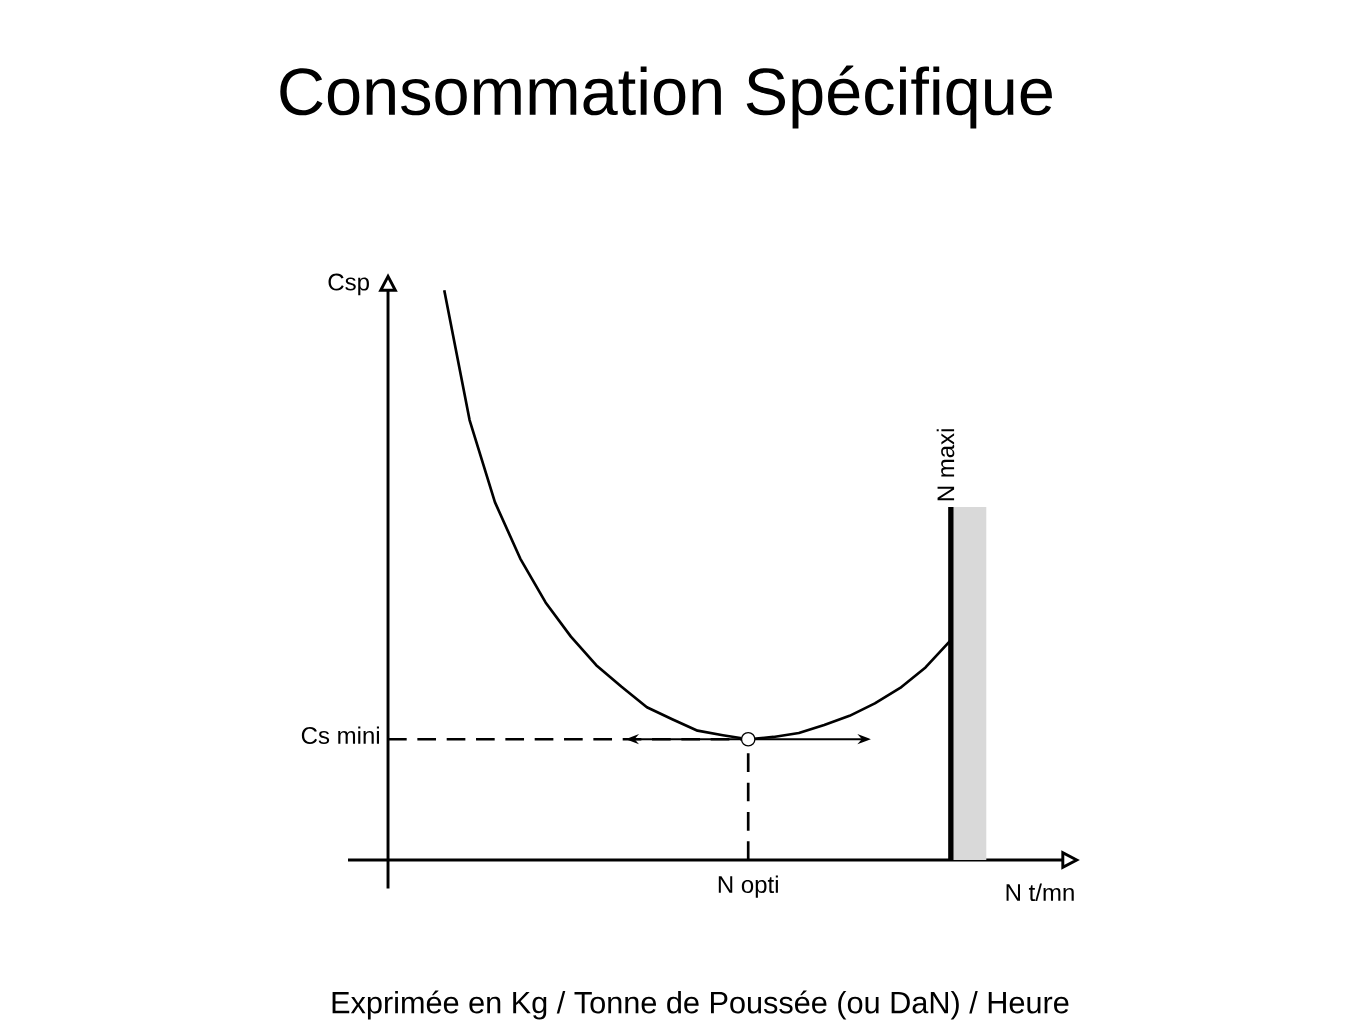  What do you see at coordinates (666, 97) in the screenshot?
I see `chart-title: Consommation Spécifique` at bounding box center [666, 97].